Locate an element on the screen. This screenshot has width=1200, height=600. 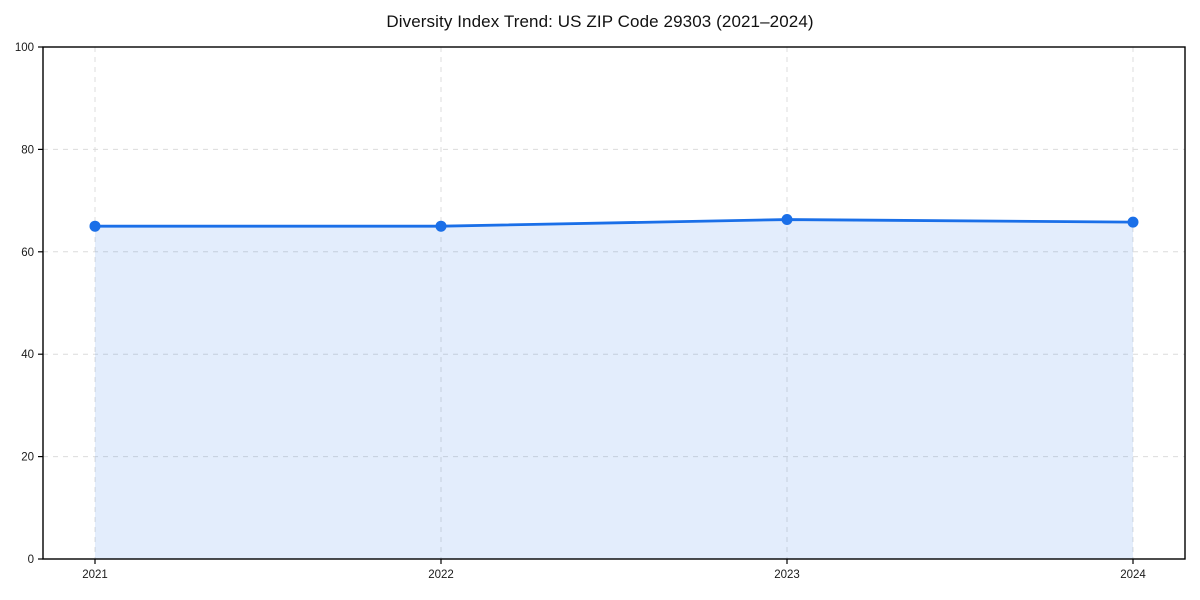
y-tick-label: 0 is located at coordinates (31, 560).